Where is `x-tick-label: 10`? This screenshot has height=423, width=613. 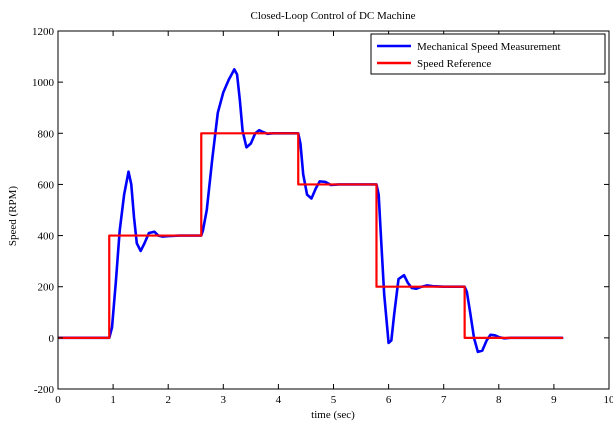
x-tick-label: 10 is located at coordinates (608, 400).